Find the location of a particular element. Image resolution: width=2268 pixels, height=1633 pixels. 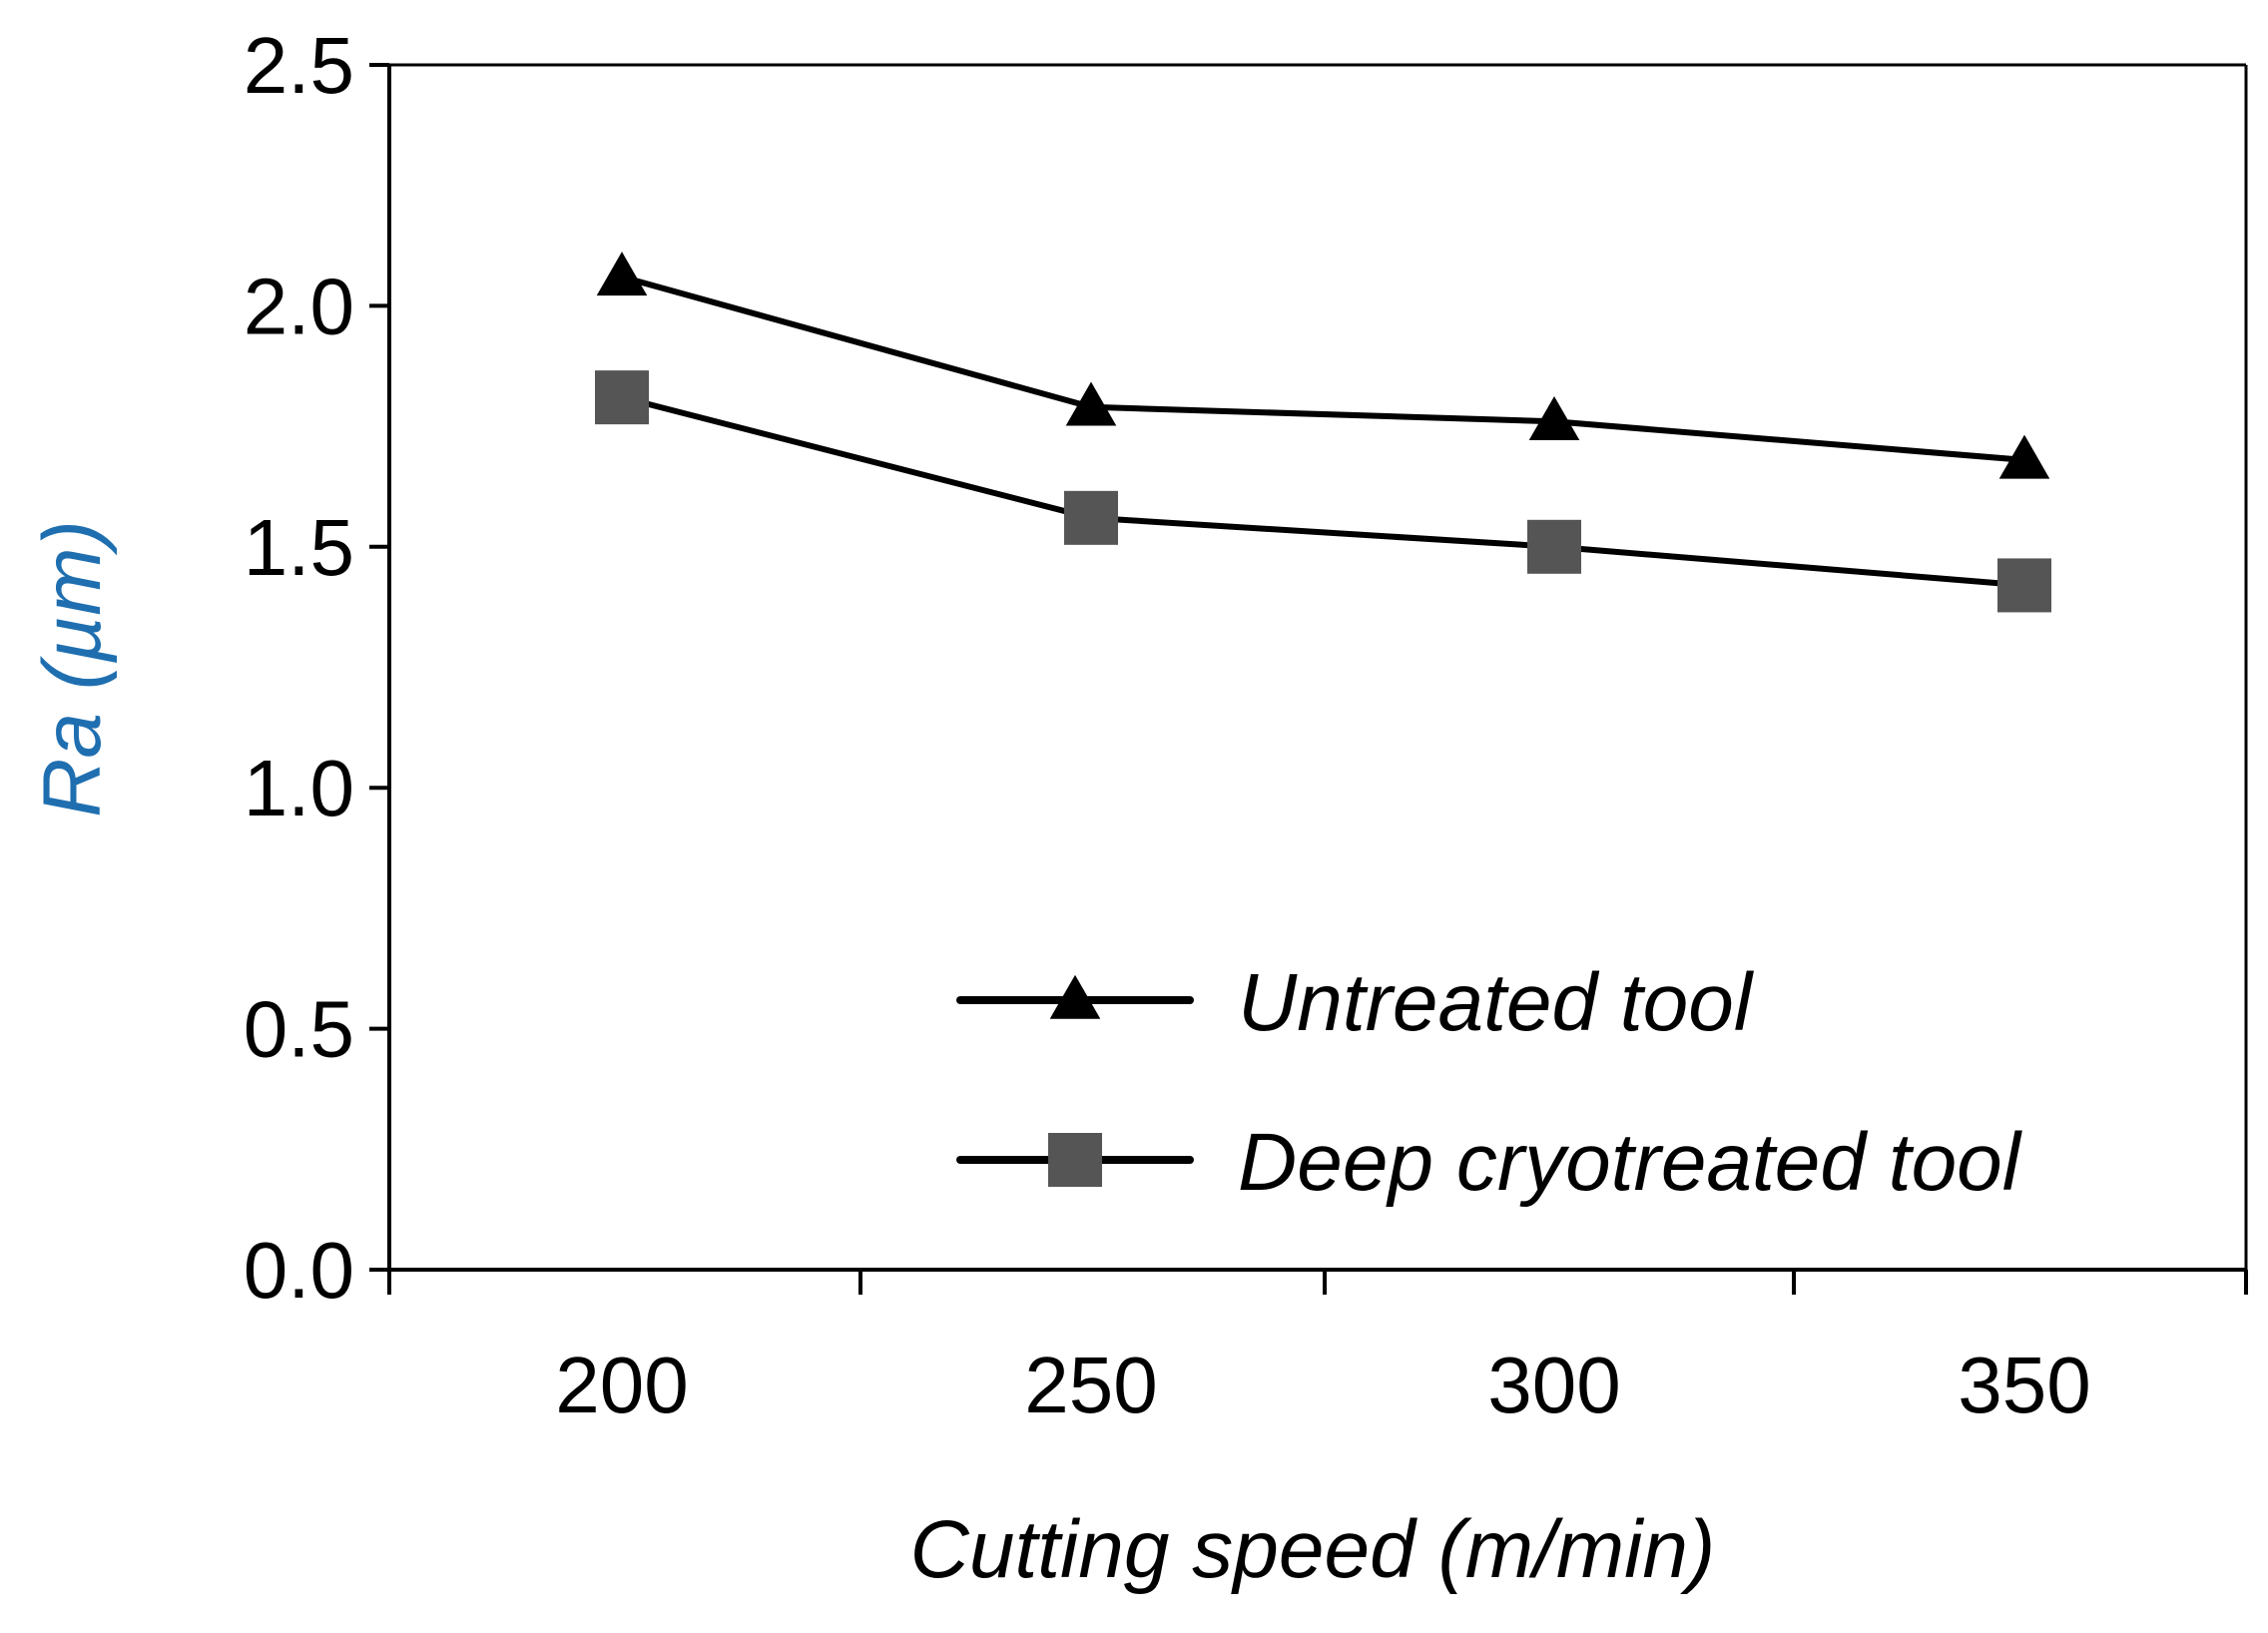

series-deep-cryotreated-tool is located at coordinates (1323, 491).